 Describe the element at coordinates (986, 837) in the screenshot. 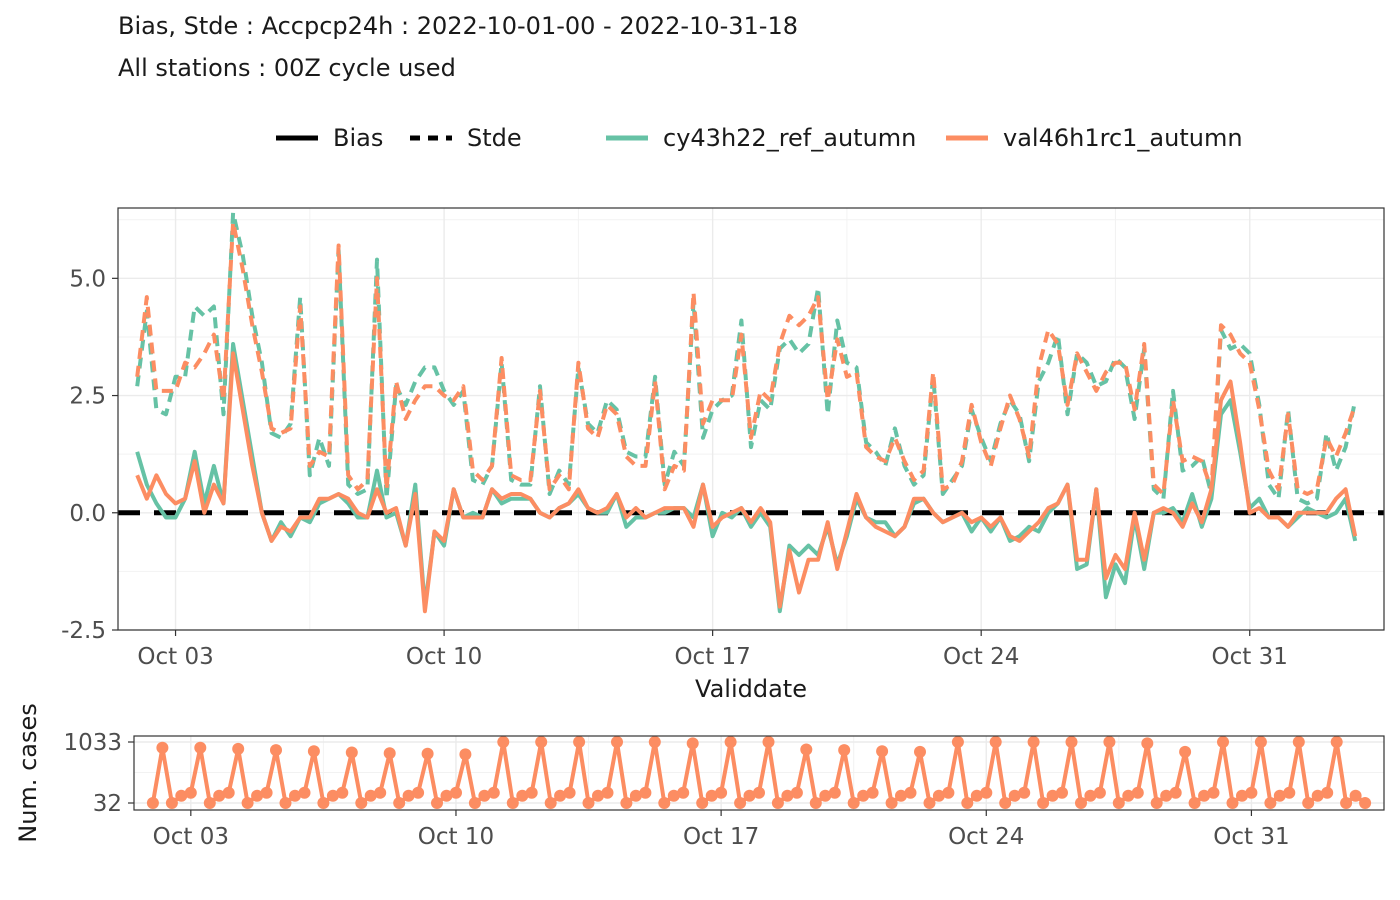

I see `cases-x-tick-label-3: Oct 24` at that location.